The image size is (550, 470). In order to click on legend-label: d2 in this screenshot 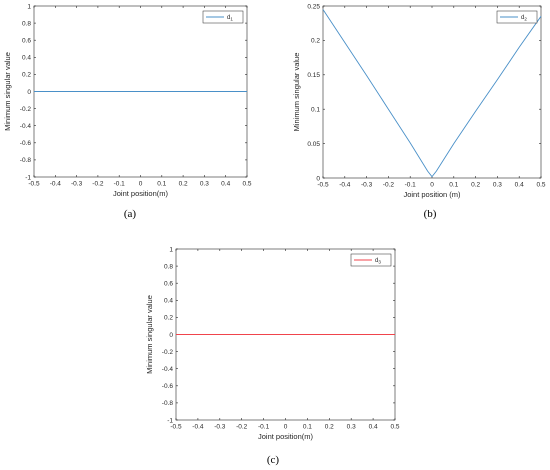, I will do `click(524, 18)`.